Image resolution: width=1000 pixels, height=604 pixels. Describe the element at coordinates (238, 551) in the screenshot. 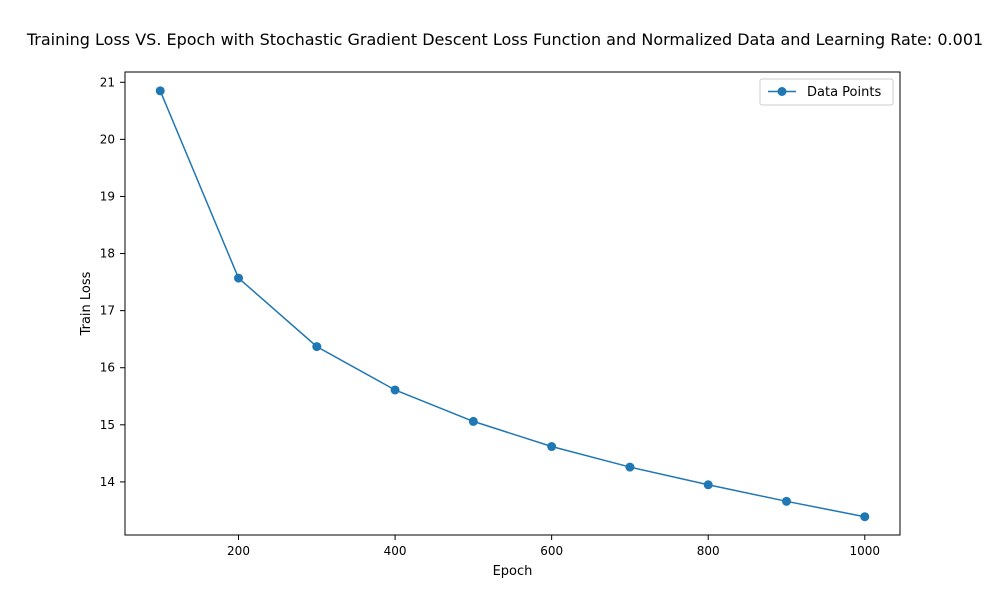

I see `x-tick-label: 200` at that location.